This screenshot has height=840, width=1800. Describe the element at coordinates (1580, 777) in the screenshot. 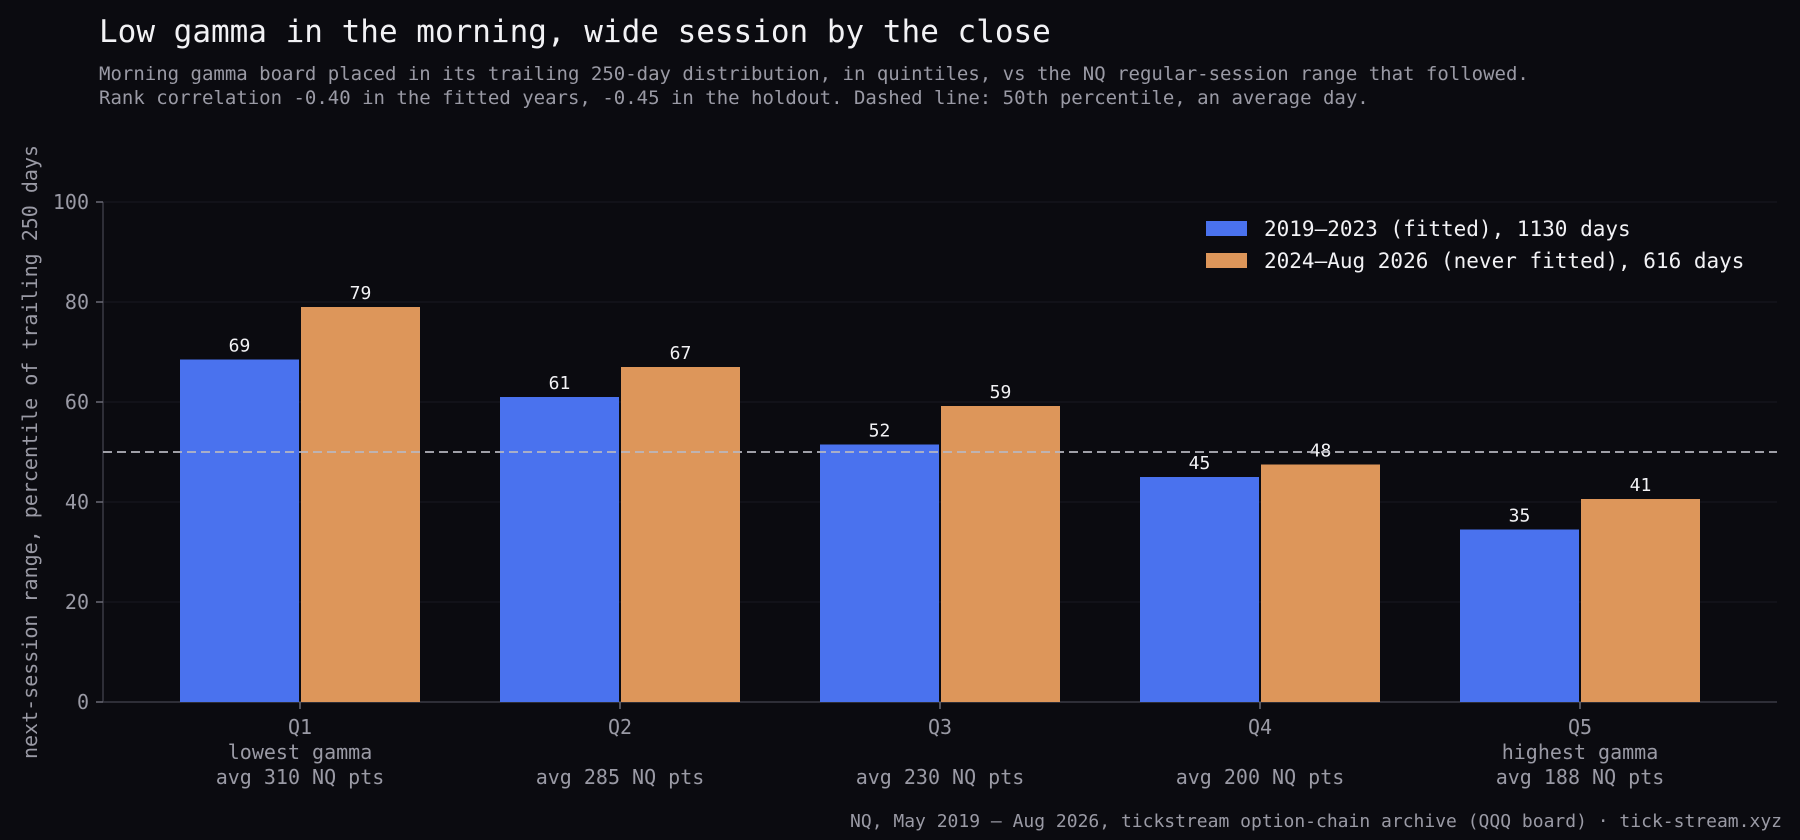

I see `x-category-sublabel: avg 188 NQ pts` at that location.